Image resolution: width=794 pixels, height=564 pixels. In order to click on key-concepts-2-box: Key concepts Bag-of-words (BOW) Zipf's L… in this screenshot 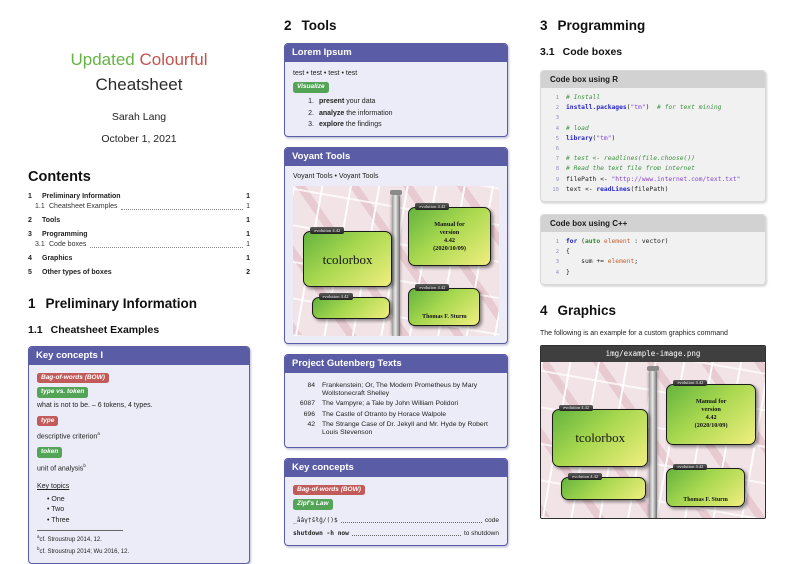, I will do `click(396, 502)`.